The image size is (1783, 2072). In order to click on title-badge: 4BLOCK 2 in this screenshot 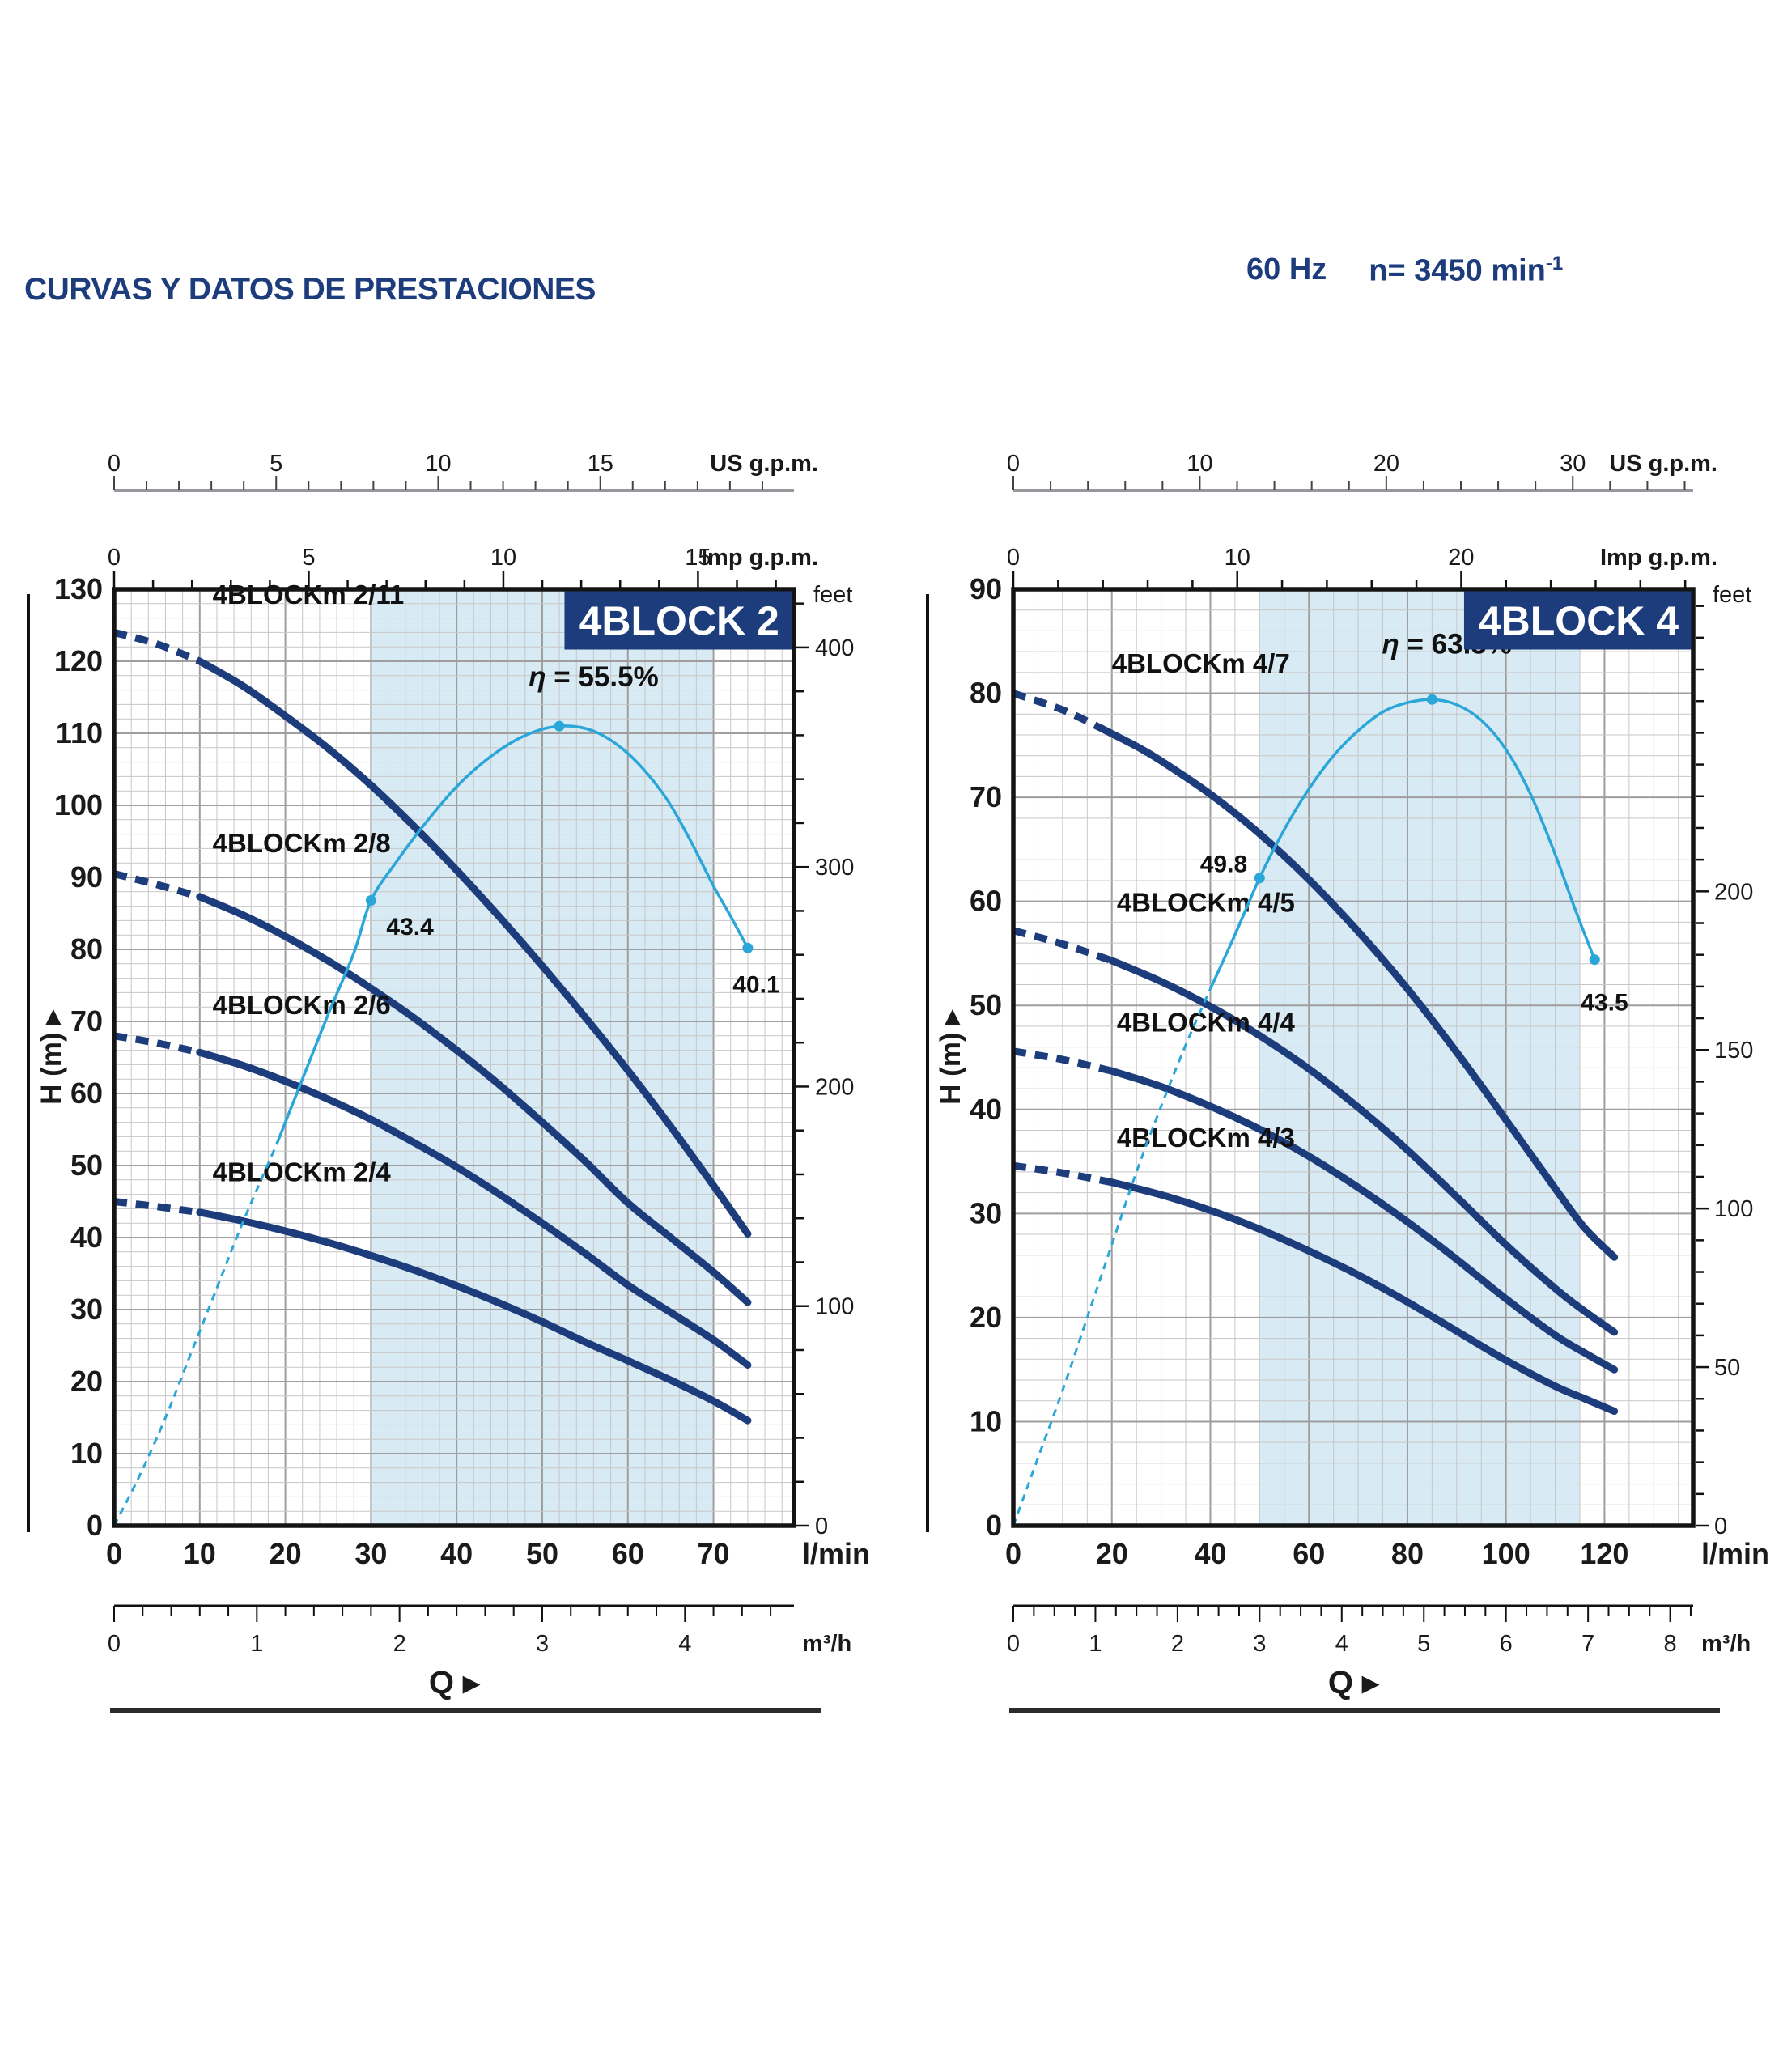, I will do `click(678, 620)`.